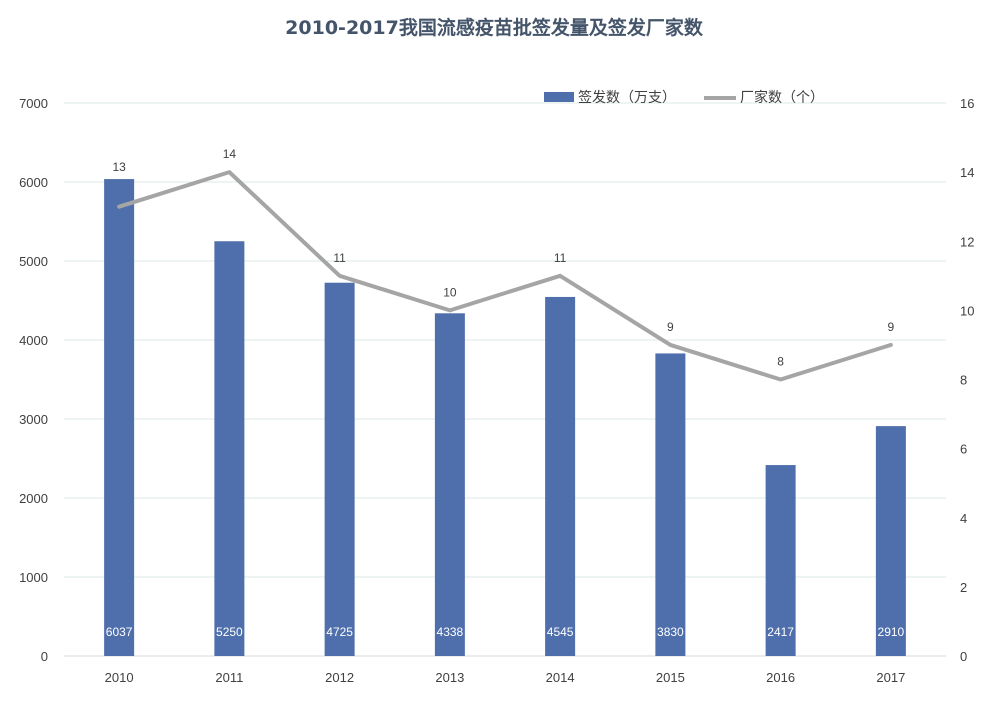 The image size is (989, 721). I want to click on x-tick-label: 2012, so click(339, 677).